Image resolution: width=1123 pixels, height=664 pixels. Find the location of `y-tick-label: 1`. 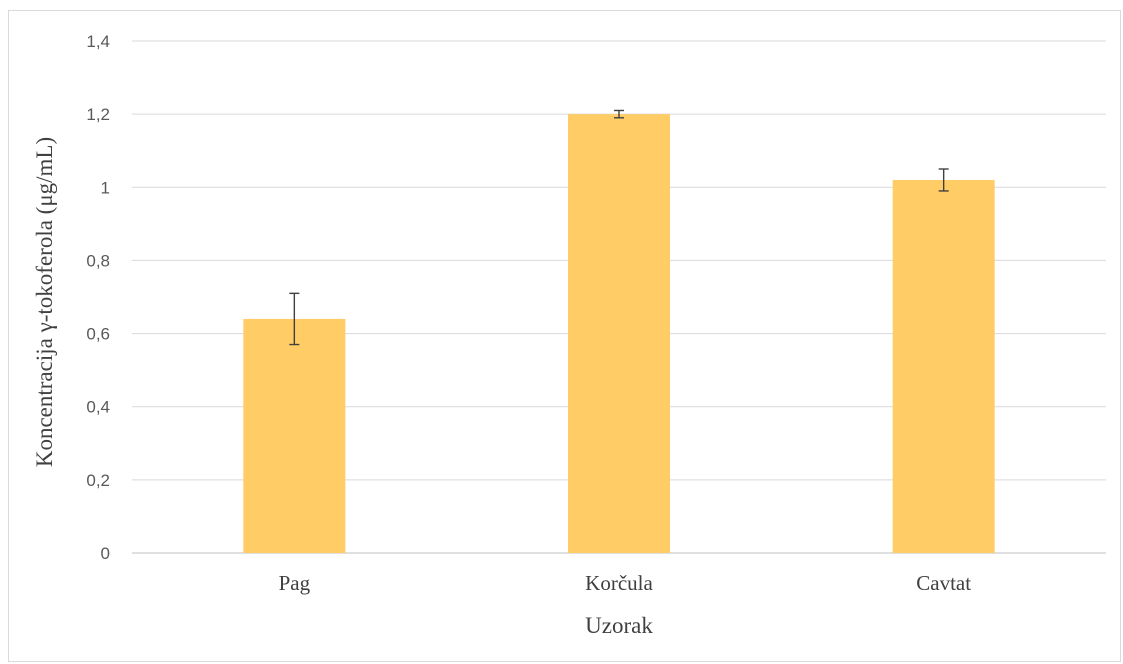

y-tick-label: 1 is located at coordinates (105, 187).